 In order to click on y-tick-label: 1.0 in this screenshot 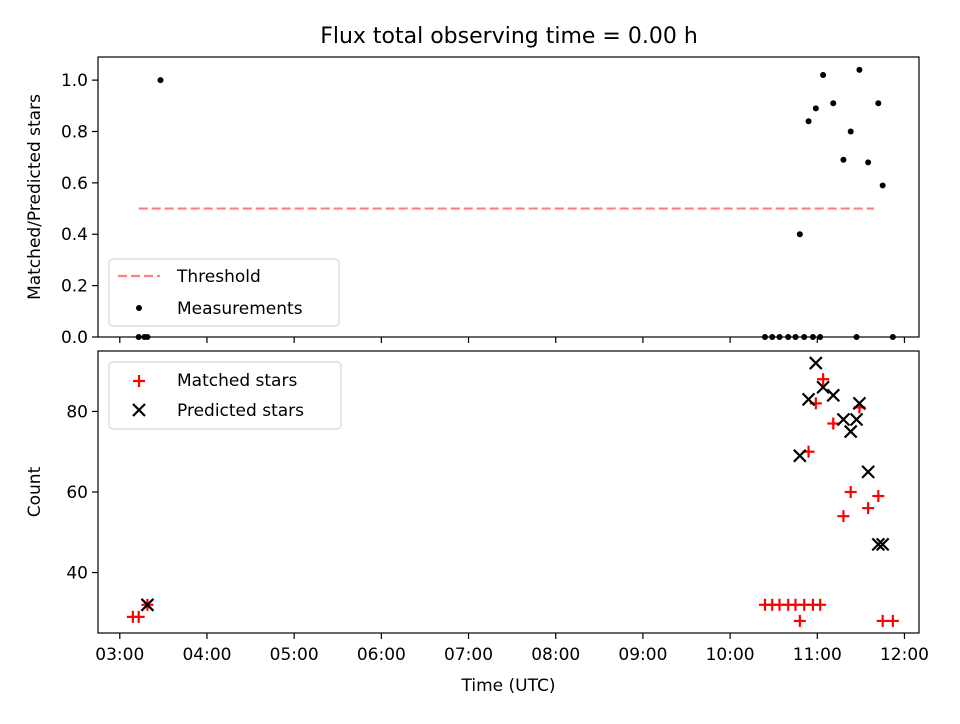, I will do `click(74, 81)`.